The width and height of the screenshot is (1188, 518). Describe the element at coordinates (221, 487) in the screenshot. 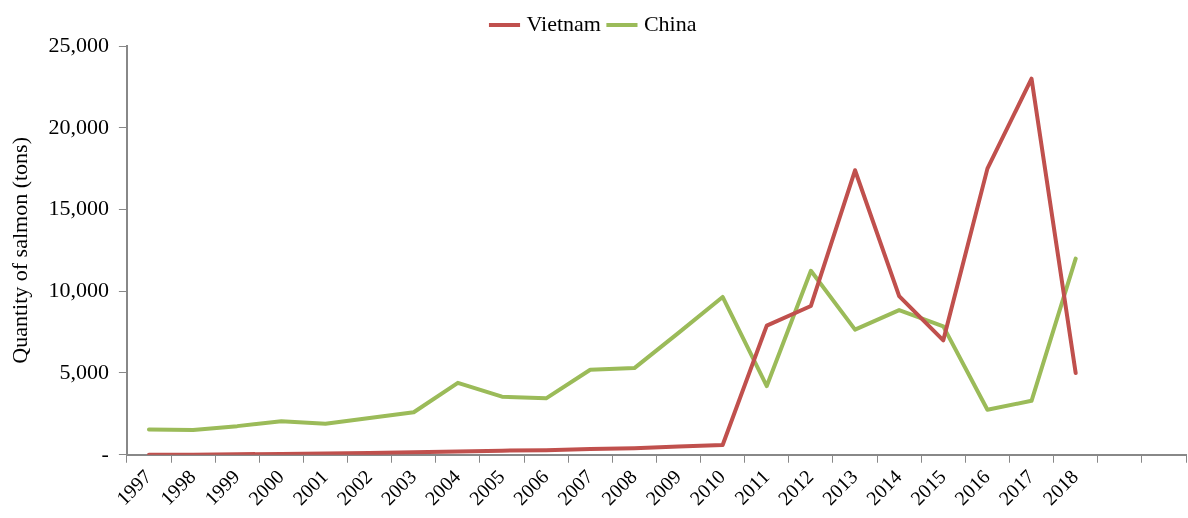

I see `x-tick-label: 1999` at that location.